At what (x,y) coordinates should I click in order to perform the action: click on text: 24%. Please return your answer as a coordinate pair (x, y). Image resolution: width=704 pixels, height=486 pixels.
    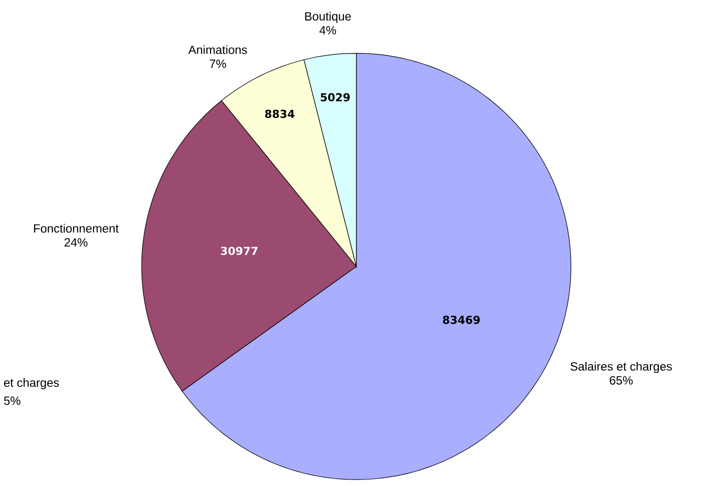
    Looking at the image, I should click on (76, 242).